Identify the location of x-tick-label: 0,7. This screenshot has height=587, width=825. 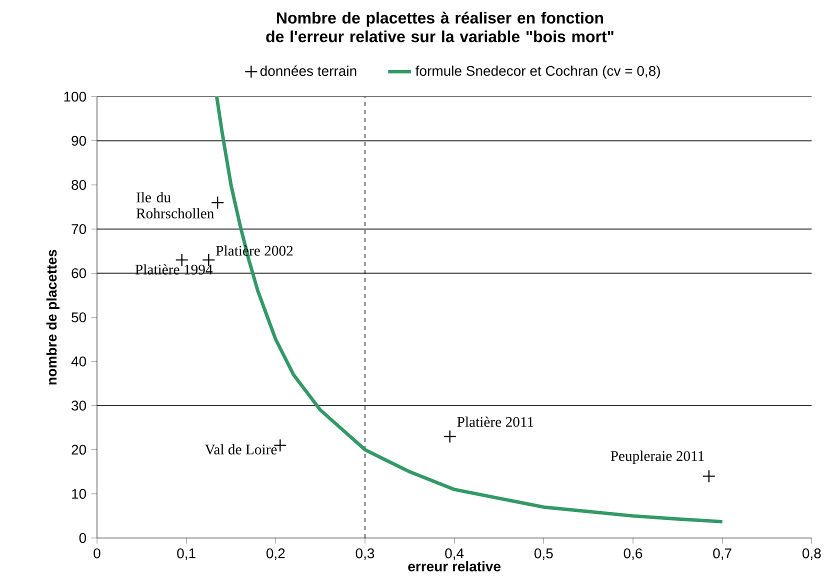
(722, 554).